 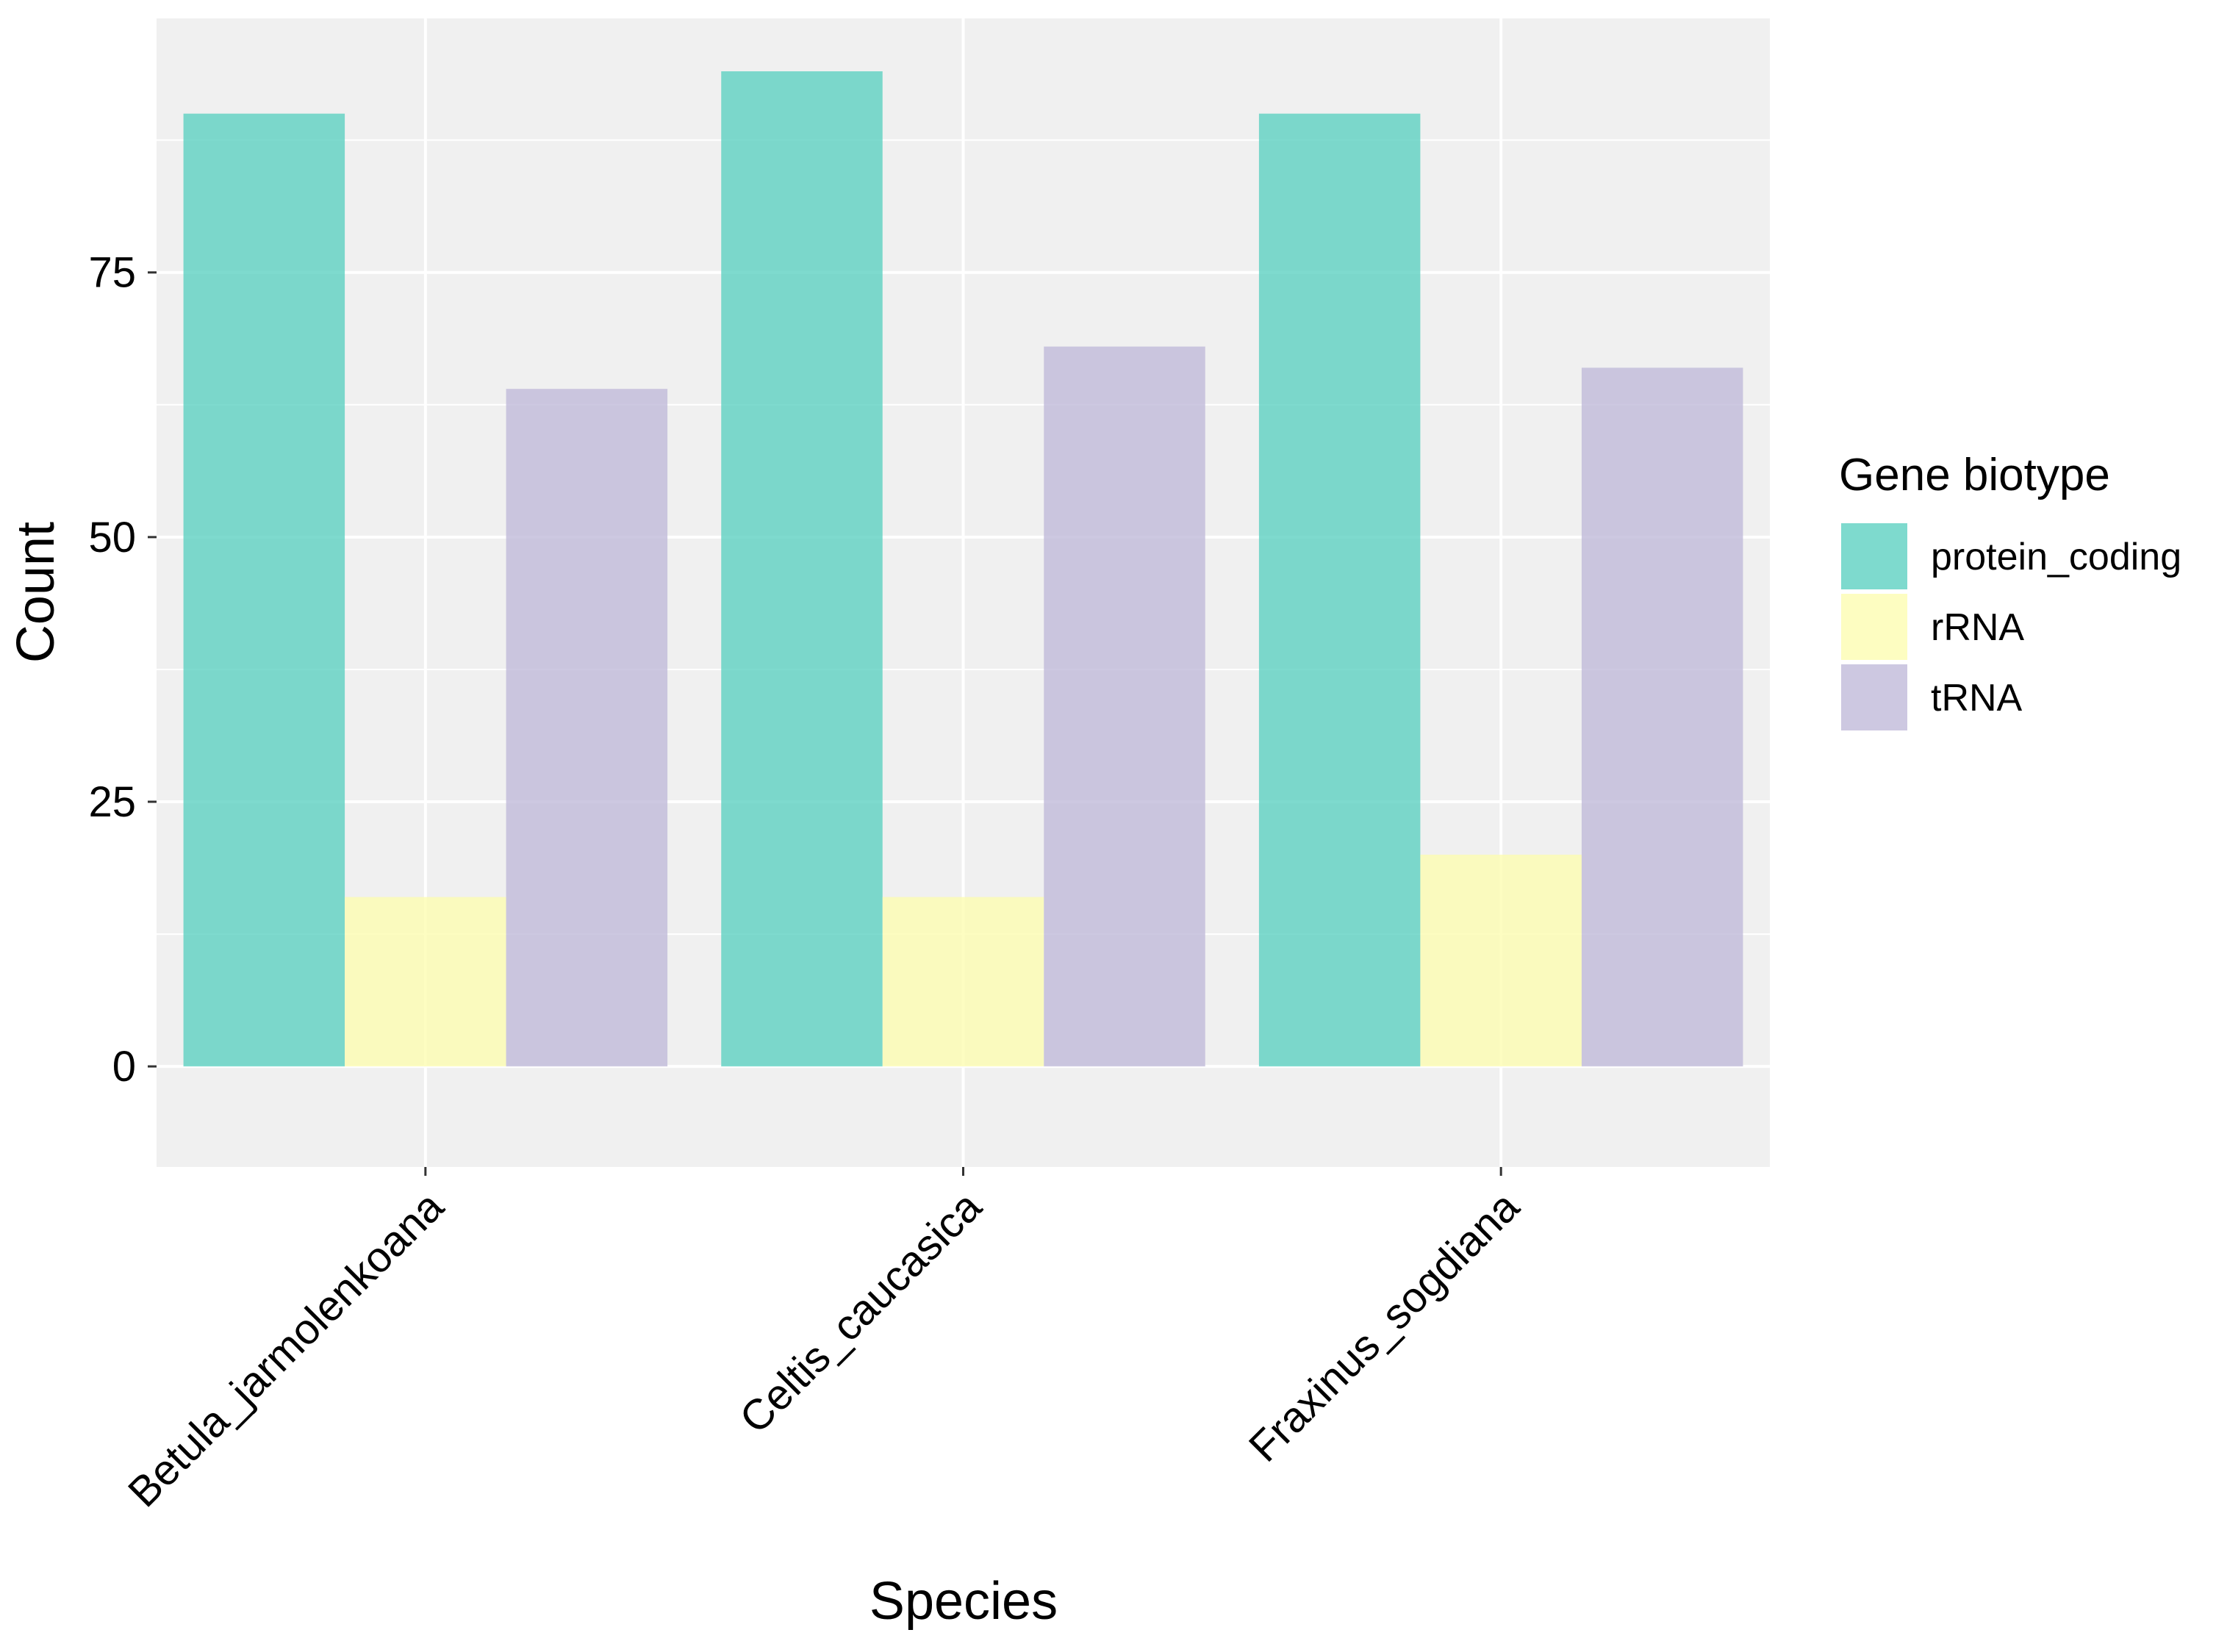 What do you see at coordinates (112, 802) in the screenshot?
I see `y-tick-label: 25` at bounding box center [112, 802].